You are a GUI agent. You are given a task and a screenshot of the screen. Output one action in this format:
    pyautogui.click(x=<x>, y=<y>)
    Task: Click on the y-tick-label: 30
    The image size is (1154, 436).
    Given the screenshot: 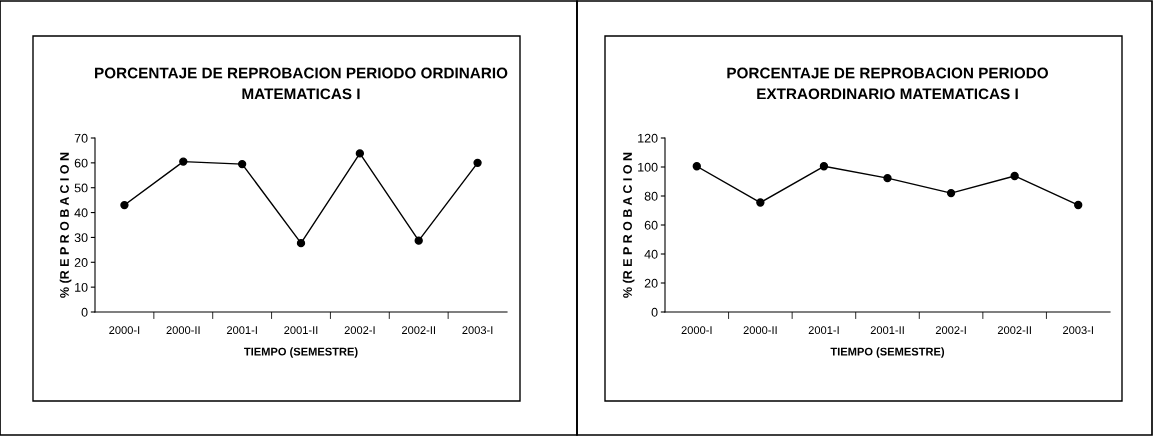 What is the action you would take?
    pyautogui.click(x=81, y=238)
    